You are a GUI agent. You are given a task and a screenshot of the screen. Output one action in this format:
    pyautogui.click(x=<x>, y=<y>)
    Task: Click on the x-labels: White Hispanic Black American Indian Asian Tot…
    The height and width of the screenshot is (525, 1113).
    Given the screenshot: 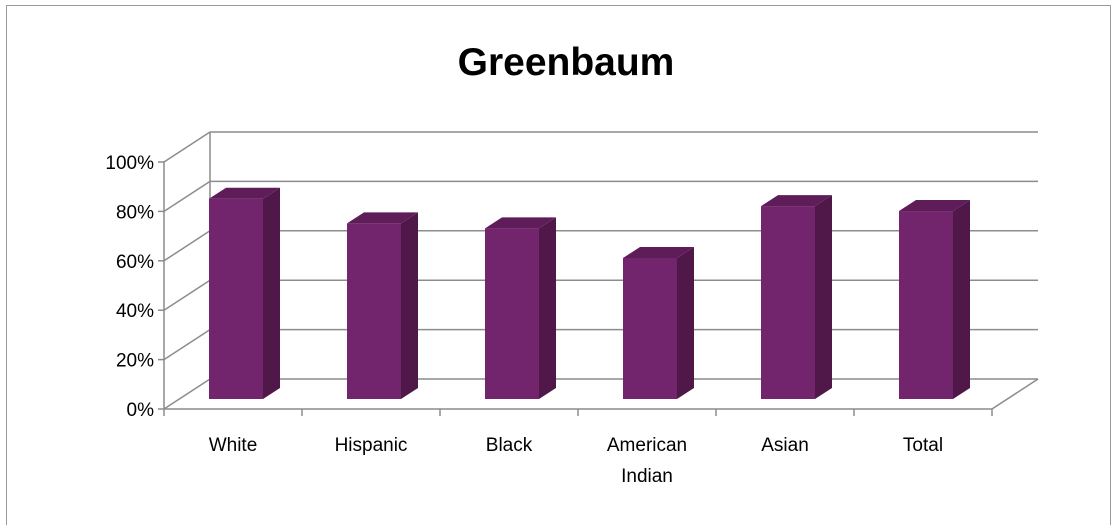 What is the action you would take?
    pyautogui.click(x=576, y=461)
    